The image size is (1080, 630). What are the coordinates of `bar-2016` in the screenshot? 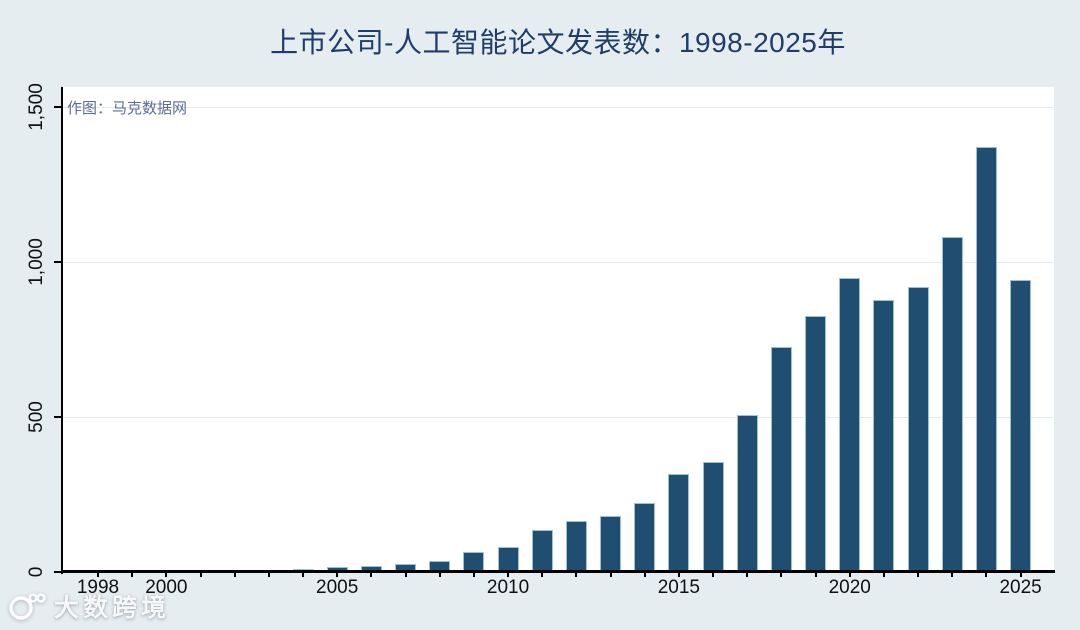 It's located at (713, 516).